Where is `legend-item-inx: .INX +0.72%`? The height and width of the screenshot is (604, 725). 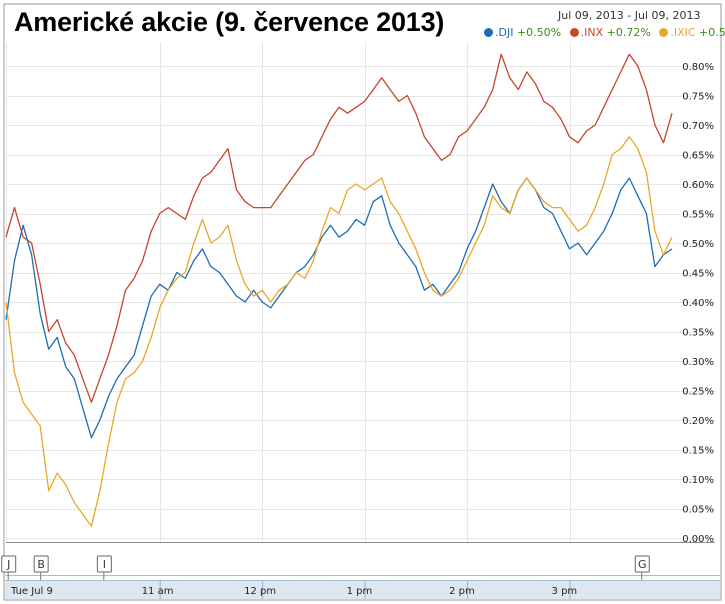 legend-item-inx: .INX +0.72% is located at coordinates (610, 32).